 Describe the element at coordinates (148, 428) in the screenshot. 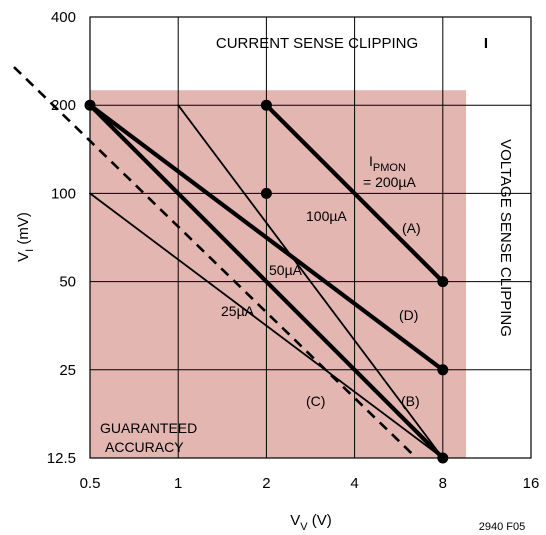

I see `guaranteed-accuracy-line1: GUARANTEED` at that location.